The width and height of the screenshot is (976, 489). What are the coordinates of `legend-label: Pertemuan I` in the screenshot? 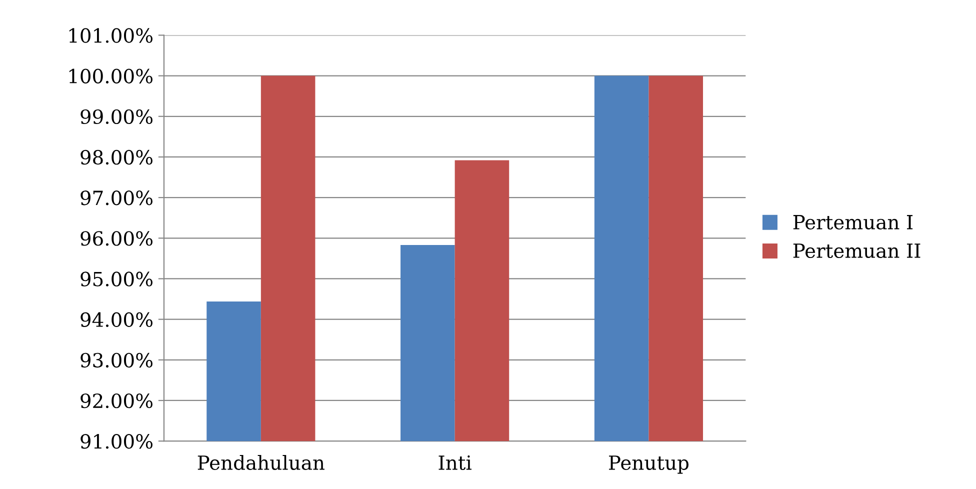 It's located at (853, 222).